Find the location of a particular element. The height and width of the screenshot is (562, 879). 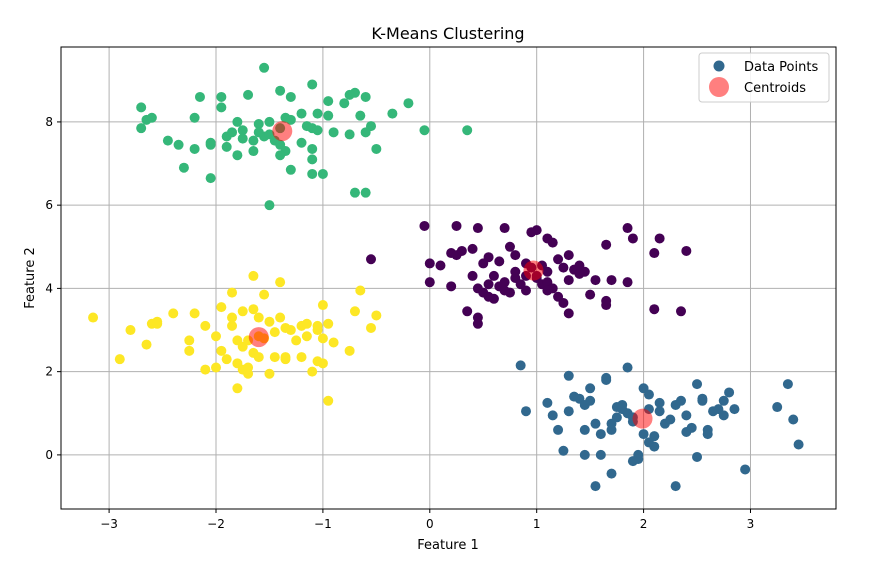

legend-label-centroids: Centroids is located at coordinates (775, 88).